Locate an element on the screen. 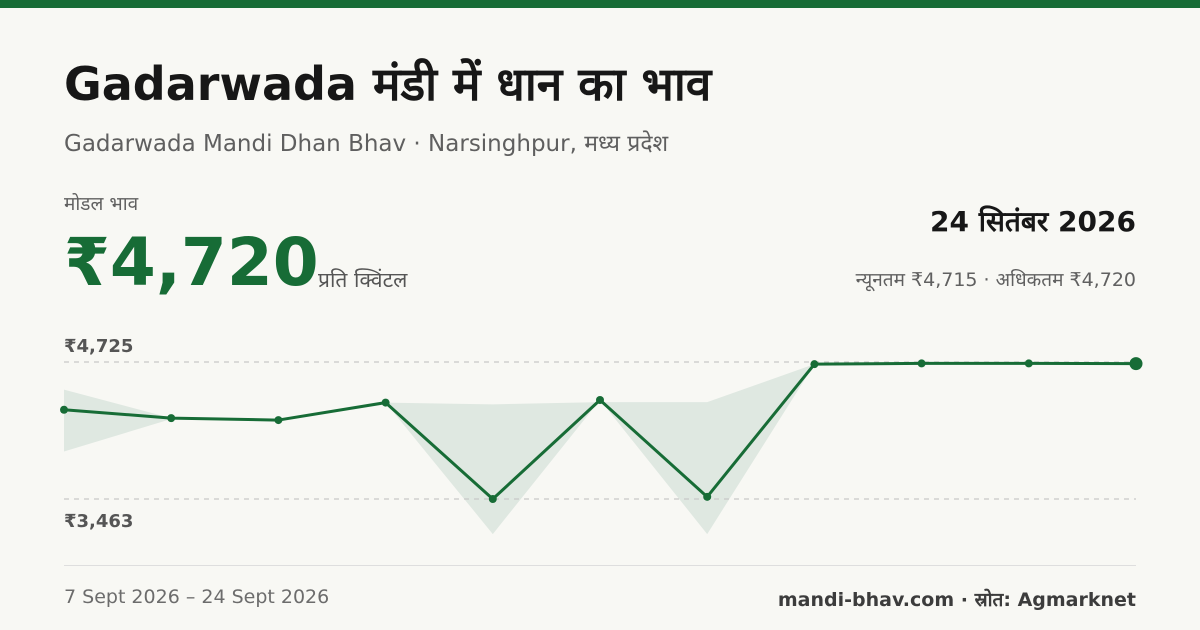 The image size is (1200, 630). y-tick-label-0: ₹4,725 is located at coordinates (98, 346).